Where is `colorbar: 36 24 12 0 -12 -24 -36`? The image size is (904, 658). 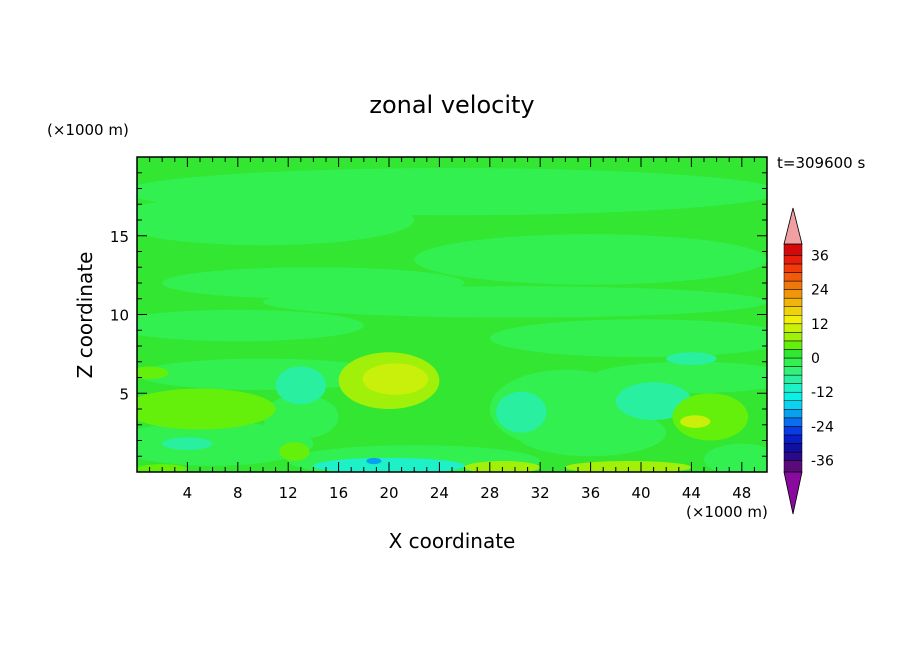 colorbar: 36 24 12 0 -12 -24 -36 is located at coordinates (808, 361).